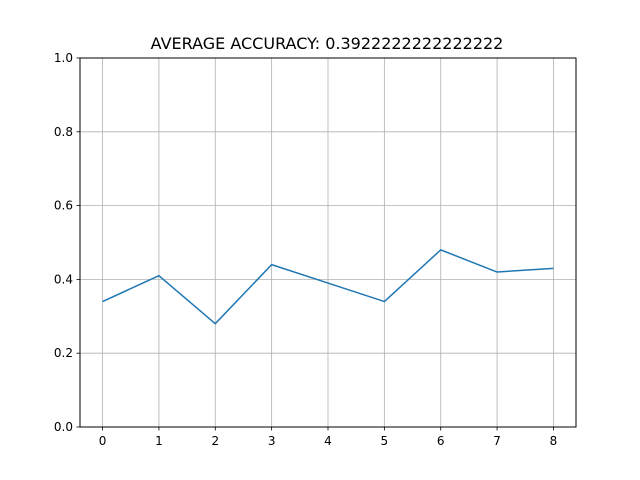 Image resolution: width=640 pixels, height=480 pixels. Describe the element at coordinates (215, 441) in the screenshot. I see `x-tick-label: 2` at that location.